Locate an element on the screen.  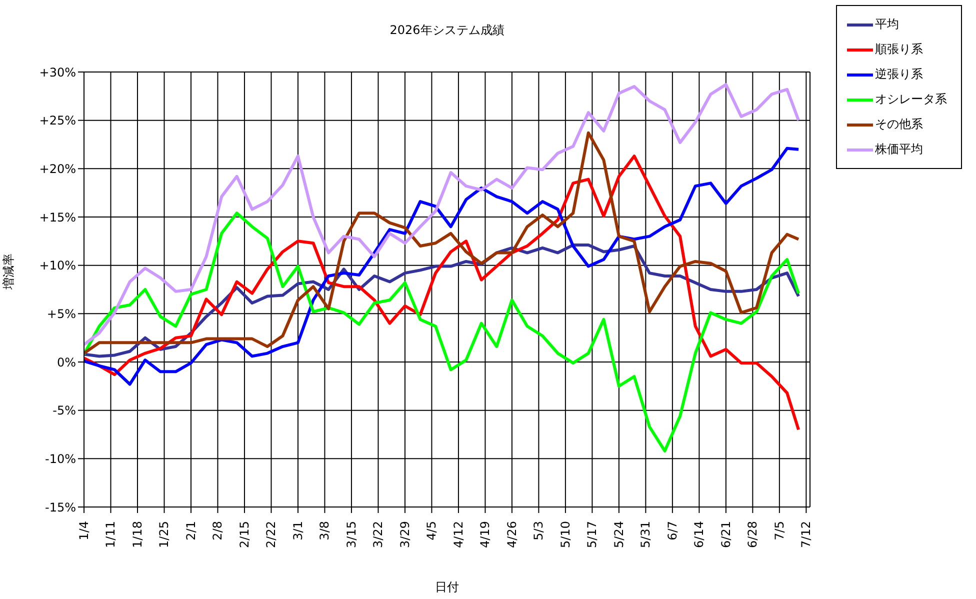
y-tick-label: 0% is located at coordinates (66, 362).